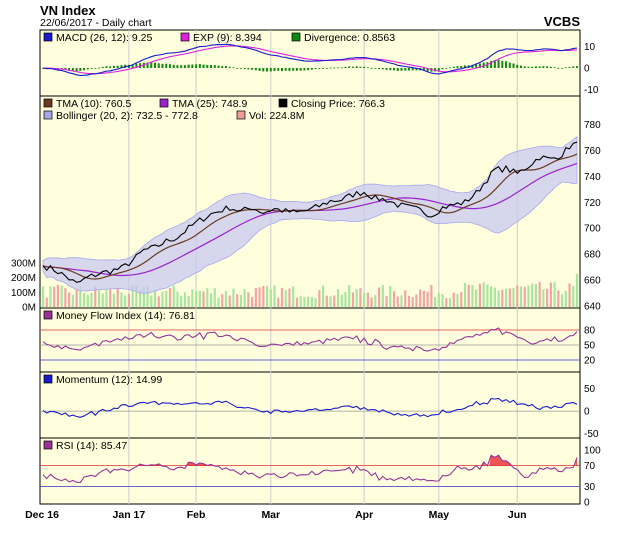  I want to click on mfi-tick-label: 80, so click(590, 331).